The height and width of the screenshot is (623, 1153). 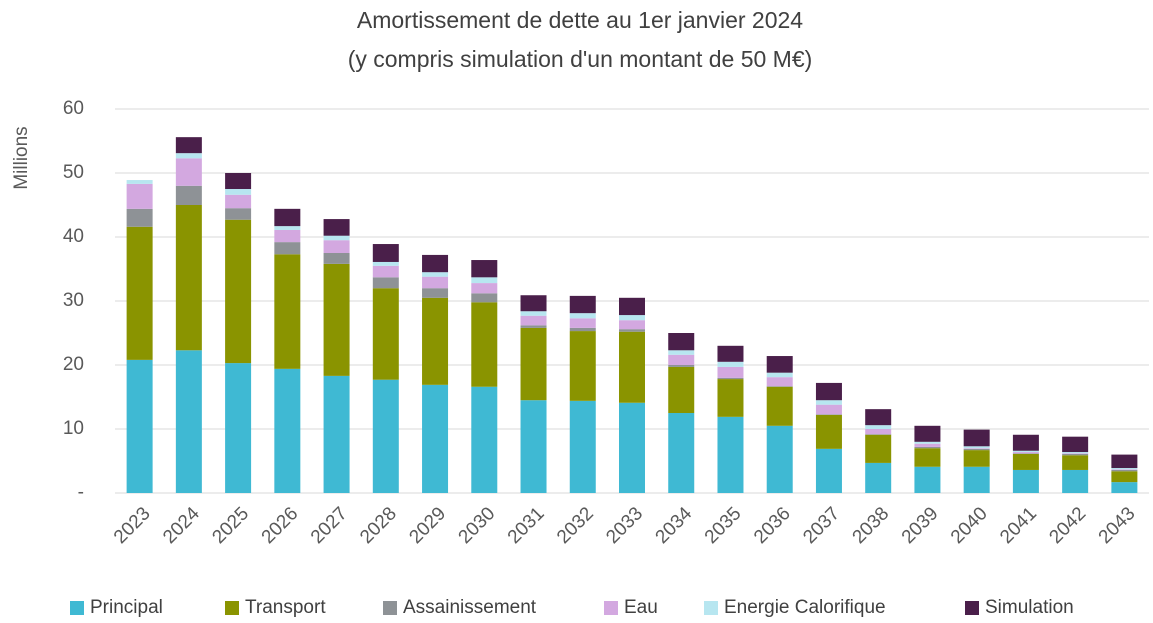 I want to click on x-tick-label: 2038, so click(x=871, y=525).